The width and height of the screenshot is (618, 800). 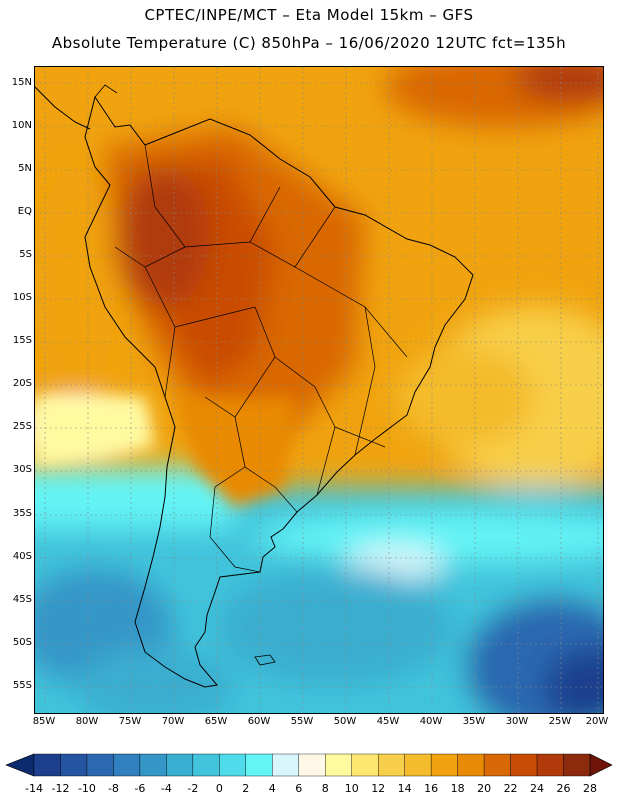 I want to click on colorbar-label: 14, so click(x=405, y=788).